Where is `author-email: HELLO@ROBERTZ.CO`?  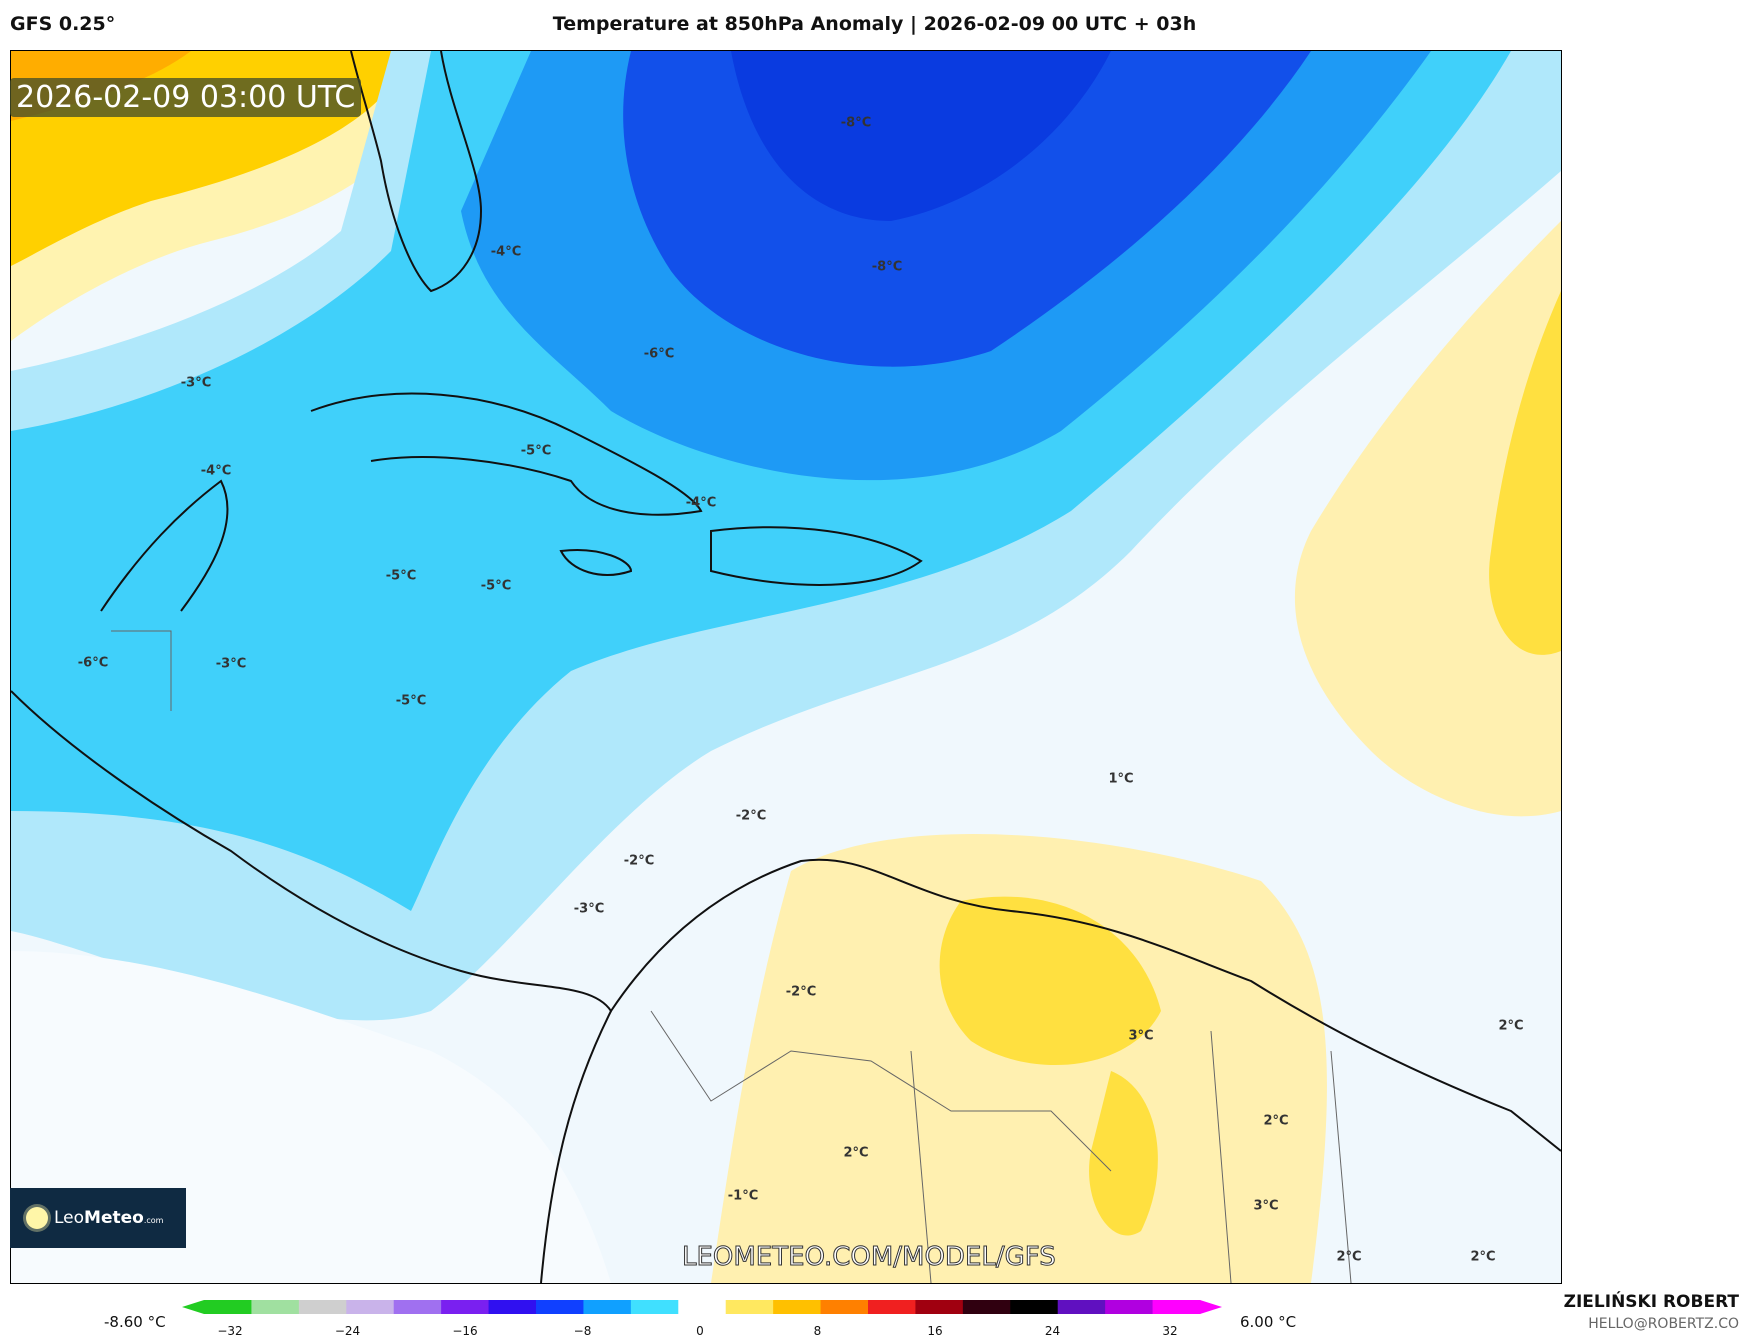 author-email: HELLO@ROBERTZ.CO is located at coordinates (1663, 1324).